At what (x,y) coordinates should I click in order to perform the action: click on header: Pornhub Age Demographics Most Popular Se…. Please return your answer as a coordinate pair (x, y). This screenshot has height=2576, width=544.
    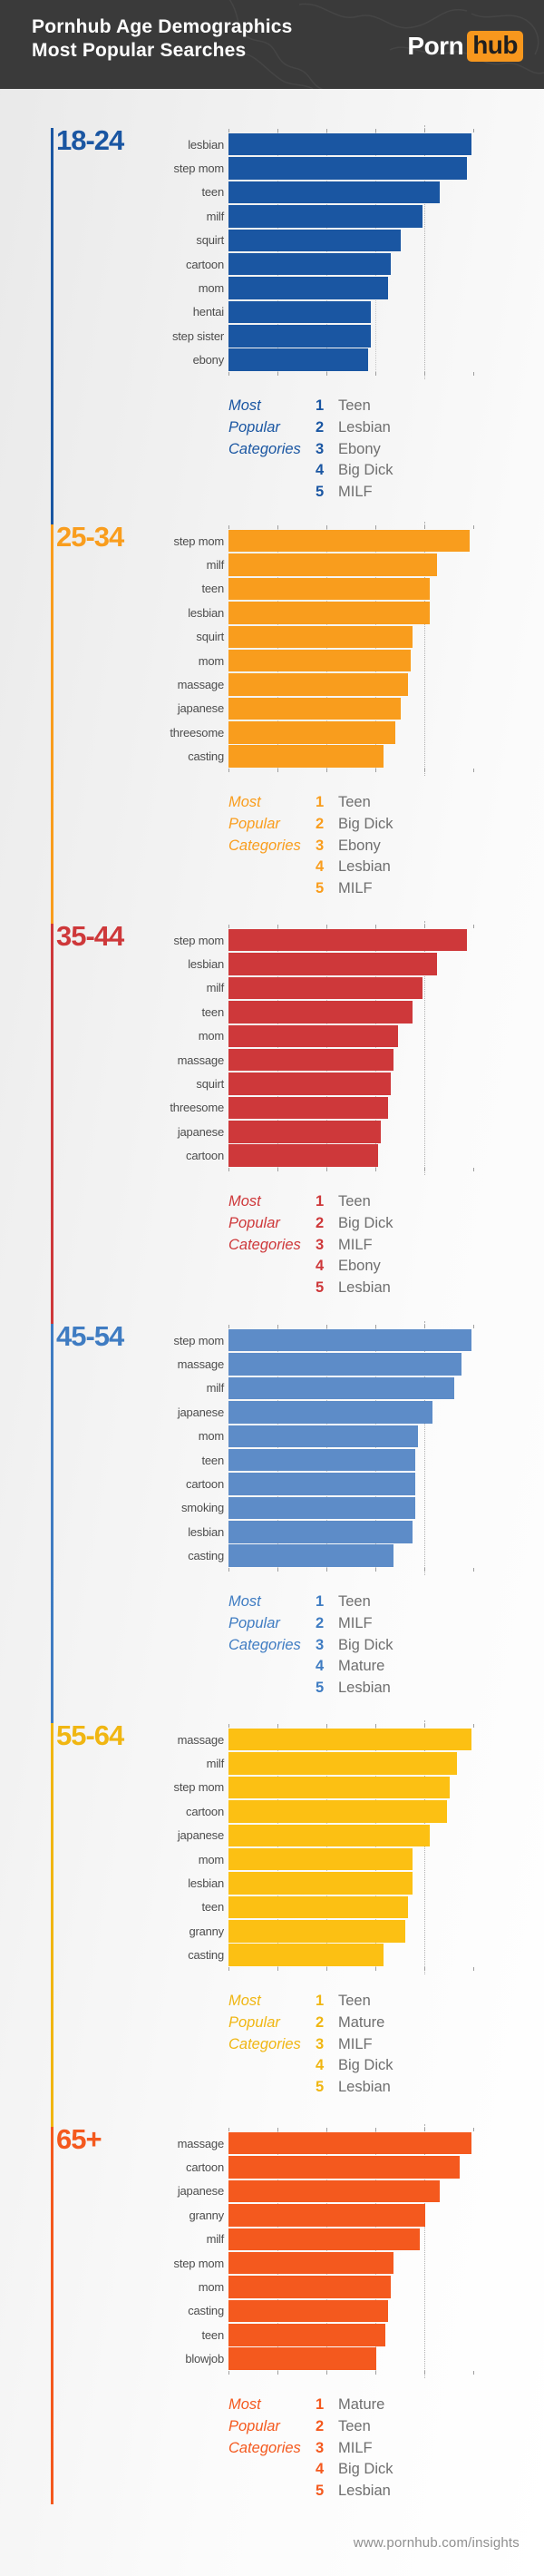
    Looking at the image, I should click on (272, 44).